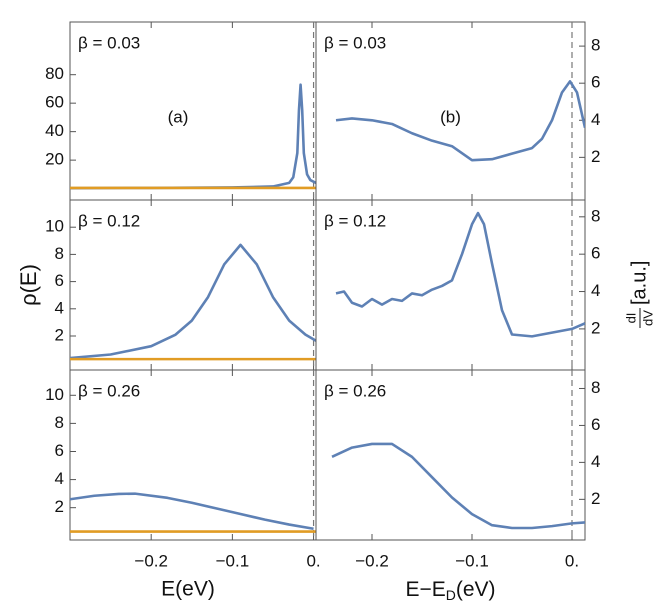 This screenshot has height=609, width=664. I want to click on panel: 2 4 6 8 β = 0.03 (b), so click(457, 111).